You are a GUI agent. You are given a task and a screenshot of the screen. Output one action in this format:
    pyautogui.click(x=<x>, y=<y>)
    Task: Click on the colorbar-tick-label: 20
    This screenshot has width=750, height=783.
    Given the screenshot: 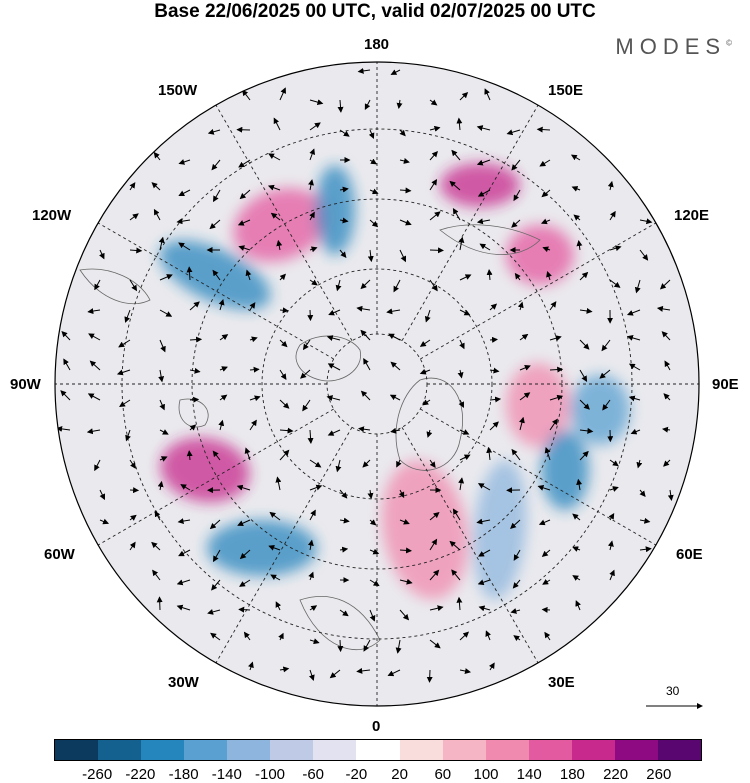 What is the action you would take?
    pyautogui.click(x=399, y=774)
    